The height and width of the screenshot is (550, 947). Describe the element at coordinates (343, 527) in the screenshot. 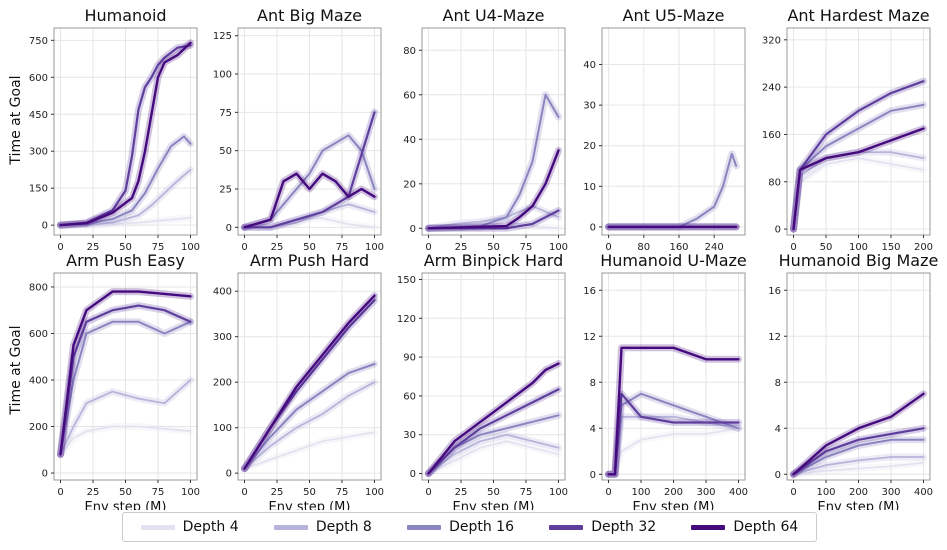

I see `legend-label: Depth 8` at that location.